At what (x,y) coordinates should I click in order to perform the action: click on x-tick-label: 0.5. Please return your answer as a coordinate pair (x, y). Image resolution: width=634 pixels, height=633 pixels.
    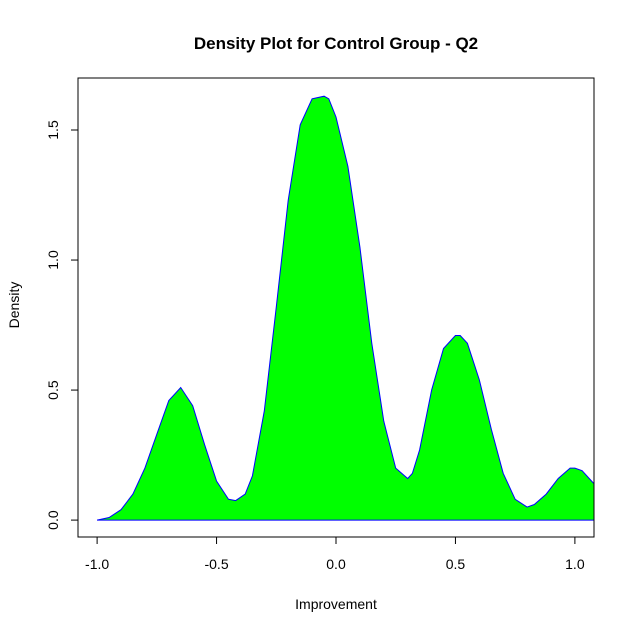
    Looking at the image, I should click on (456, 564).